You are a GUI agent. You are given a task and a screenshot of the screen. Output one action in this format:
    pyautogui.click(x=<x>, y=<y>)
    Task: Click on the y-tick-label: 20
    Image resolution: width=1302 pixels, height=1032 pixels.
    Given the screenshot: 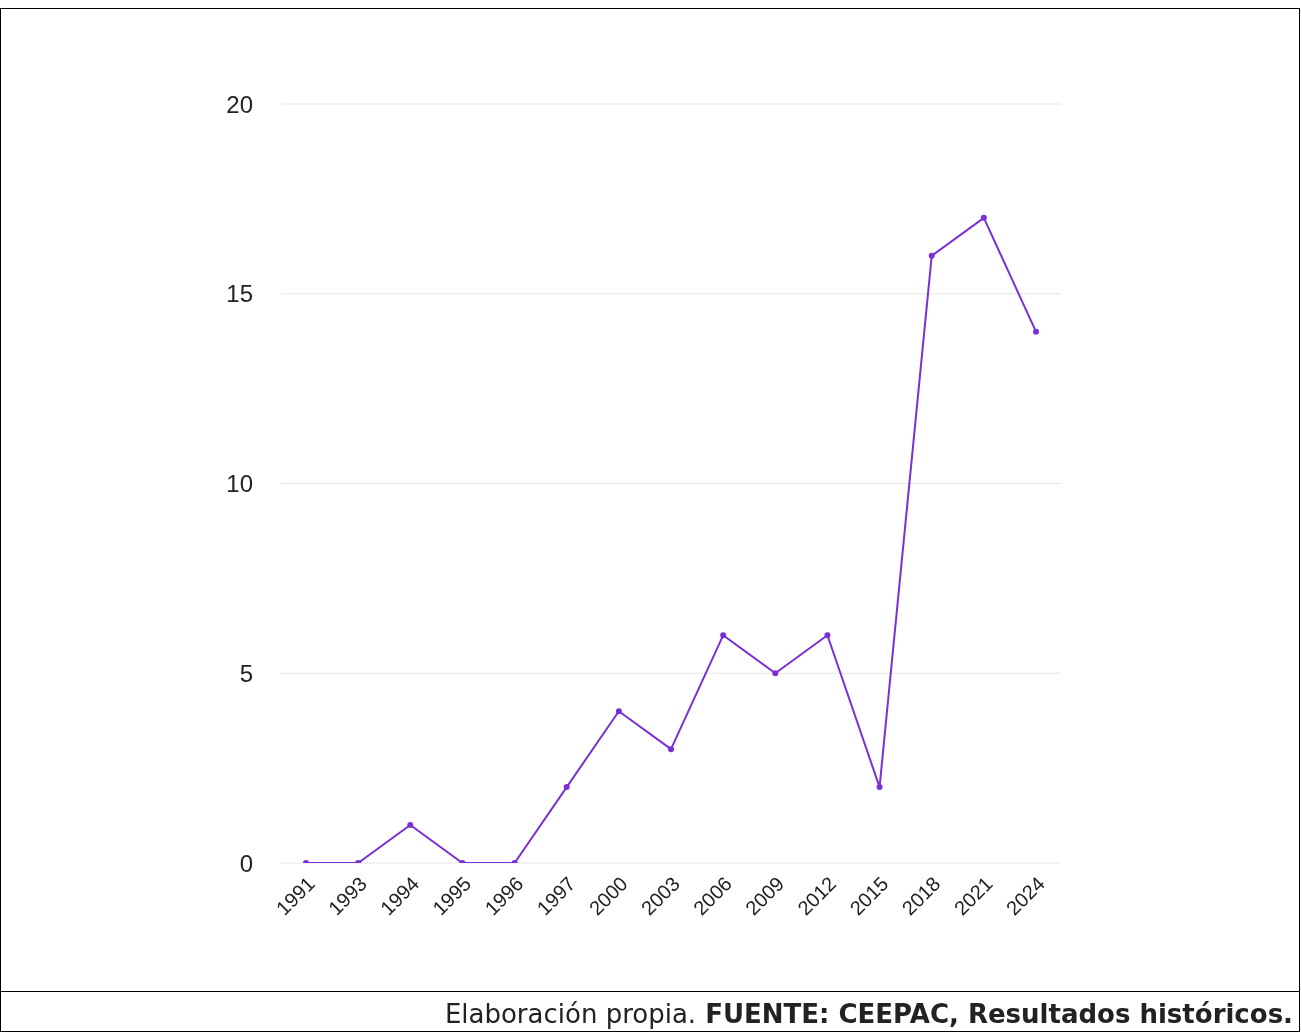 What is the action you would take?
    pyautogui.click(x=239, y=104)
    